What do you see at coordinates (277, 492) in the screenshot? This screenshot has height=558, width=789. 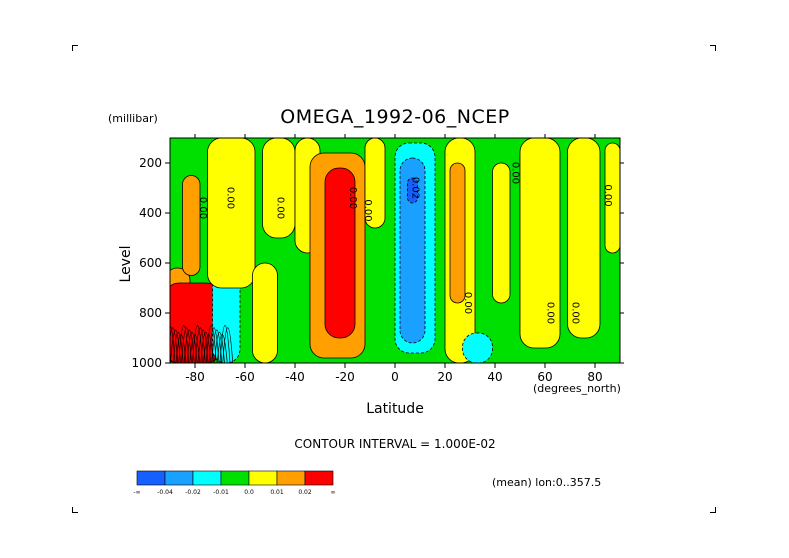 I see `colorbar-label: 0.01` at bounding box center [277, 492].